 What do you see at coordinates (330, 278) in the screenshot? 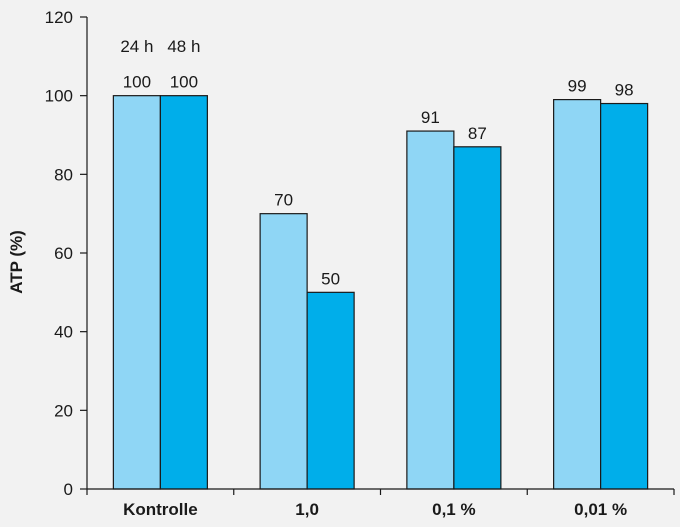
I see `data-label: 50` at bounding box center [330, 278].